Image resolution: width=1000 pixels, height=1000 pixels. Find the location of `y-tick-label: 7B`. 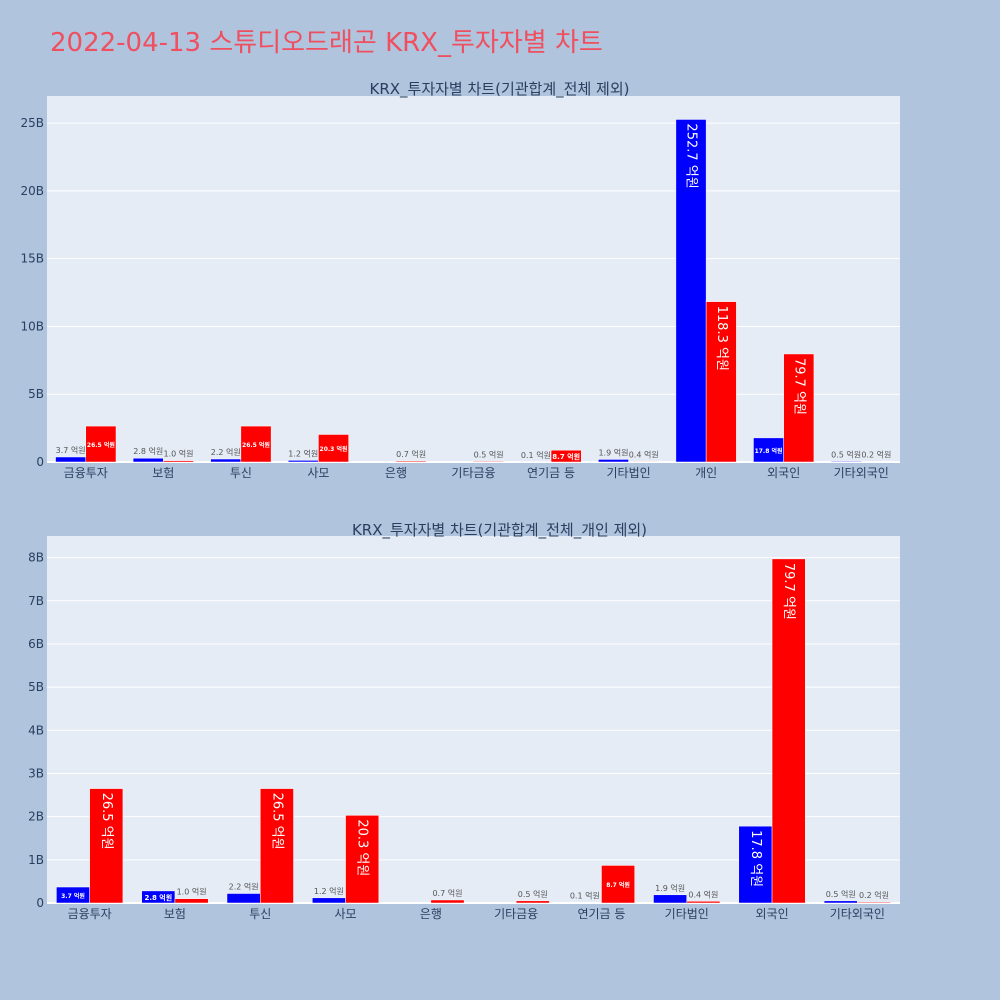

y-tick-label: 7B is located at coordinates (36, 601).